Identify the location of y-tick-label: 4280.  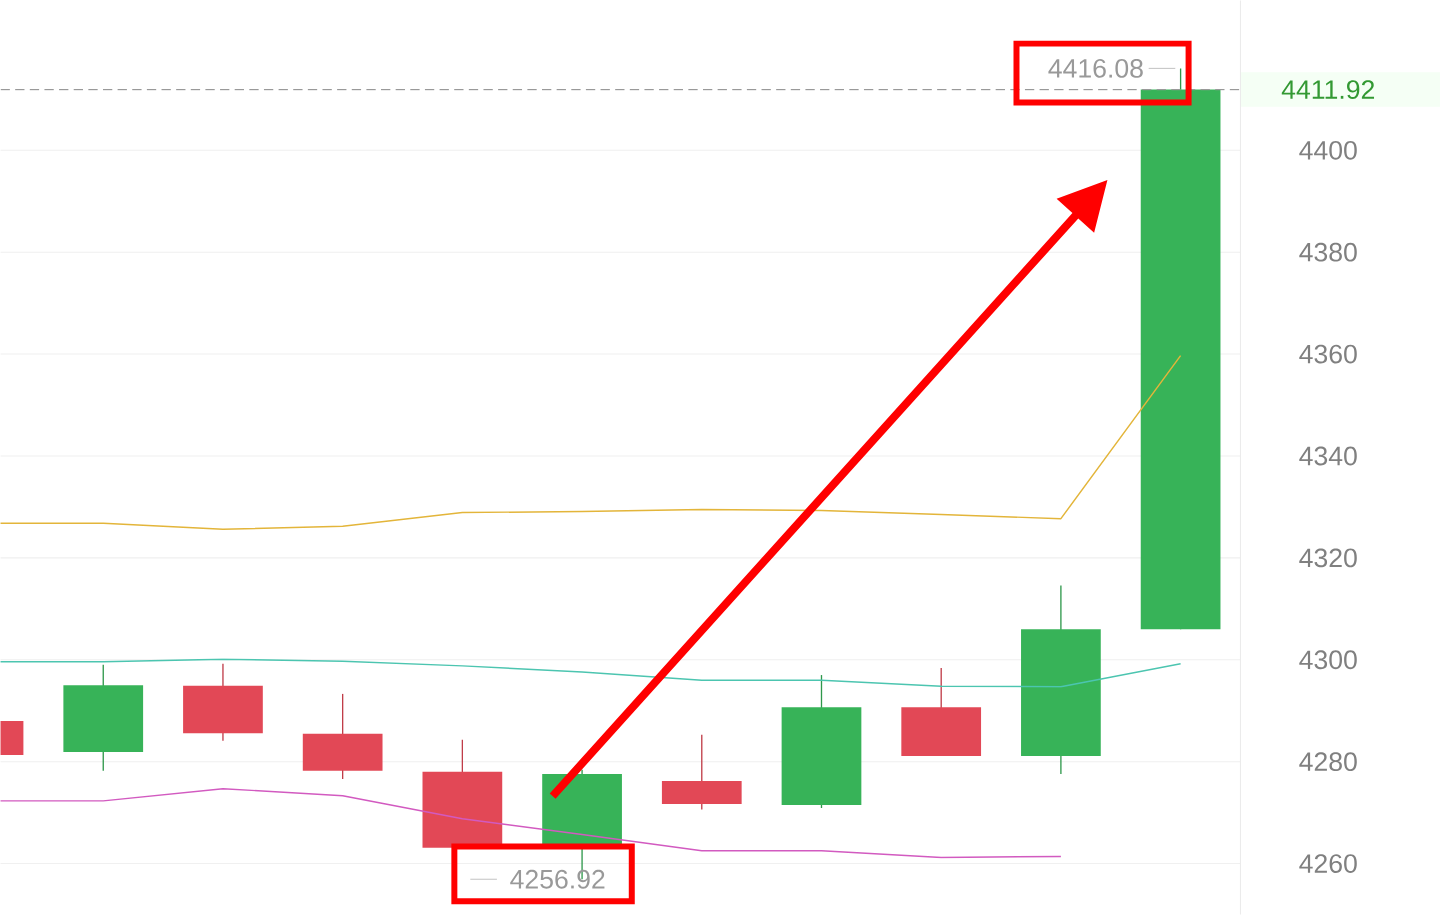
(1328, 762).